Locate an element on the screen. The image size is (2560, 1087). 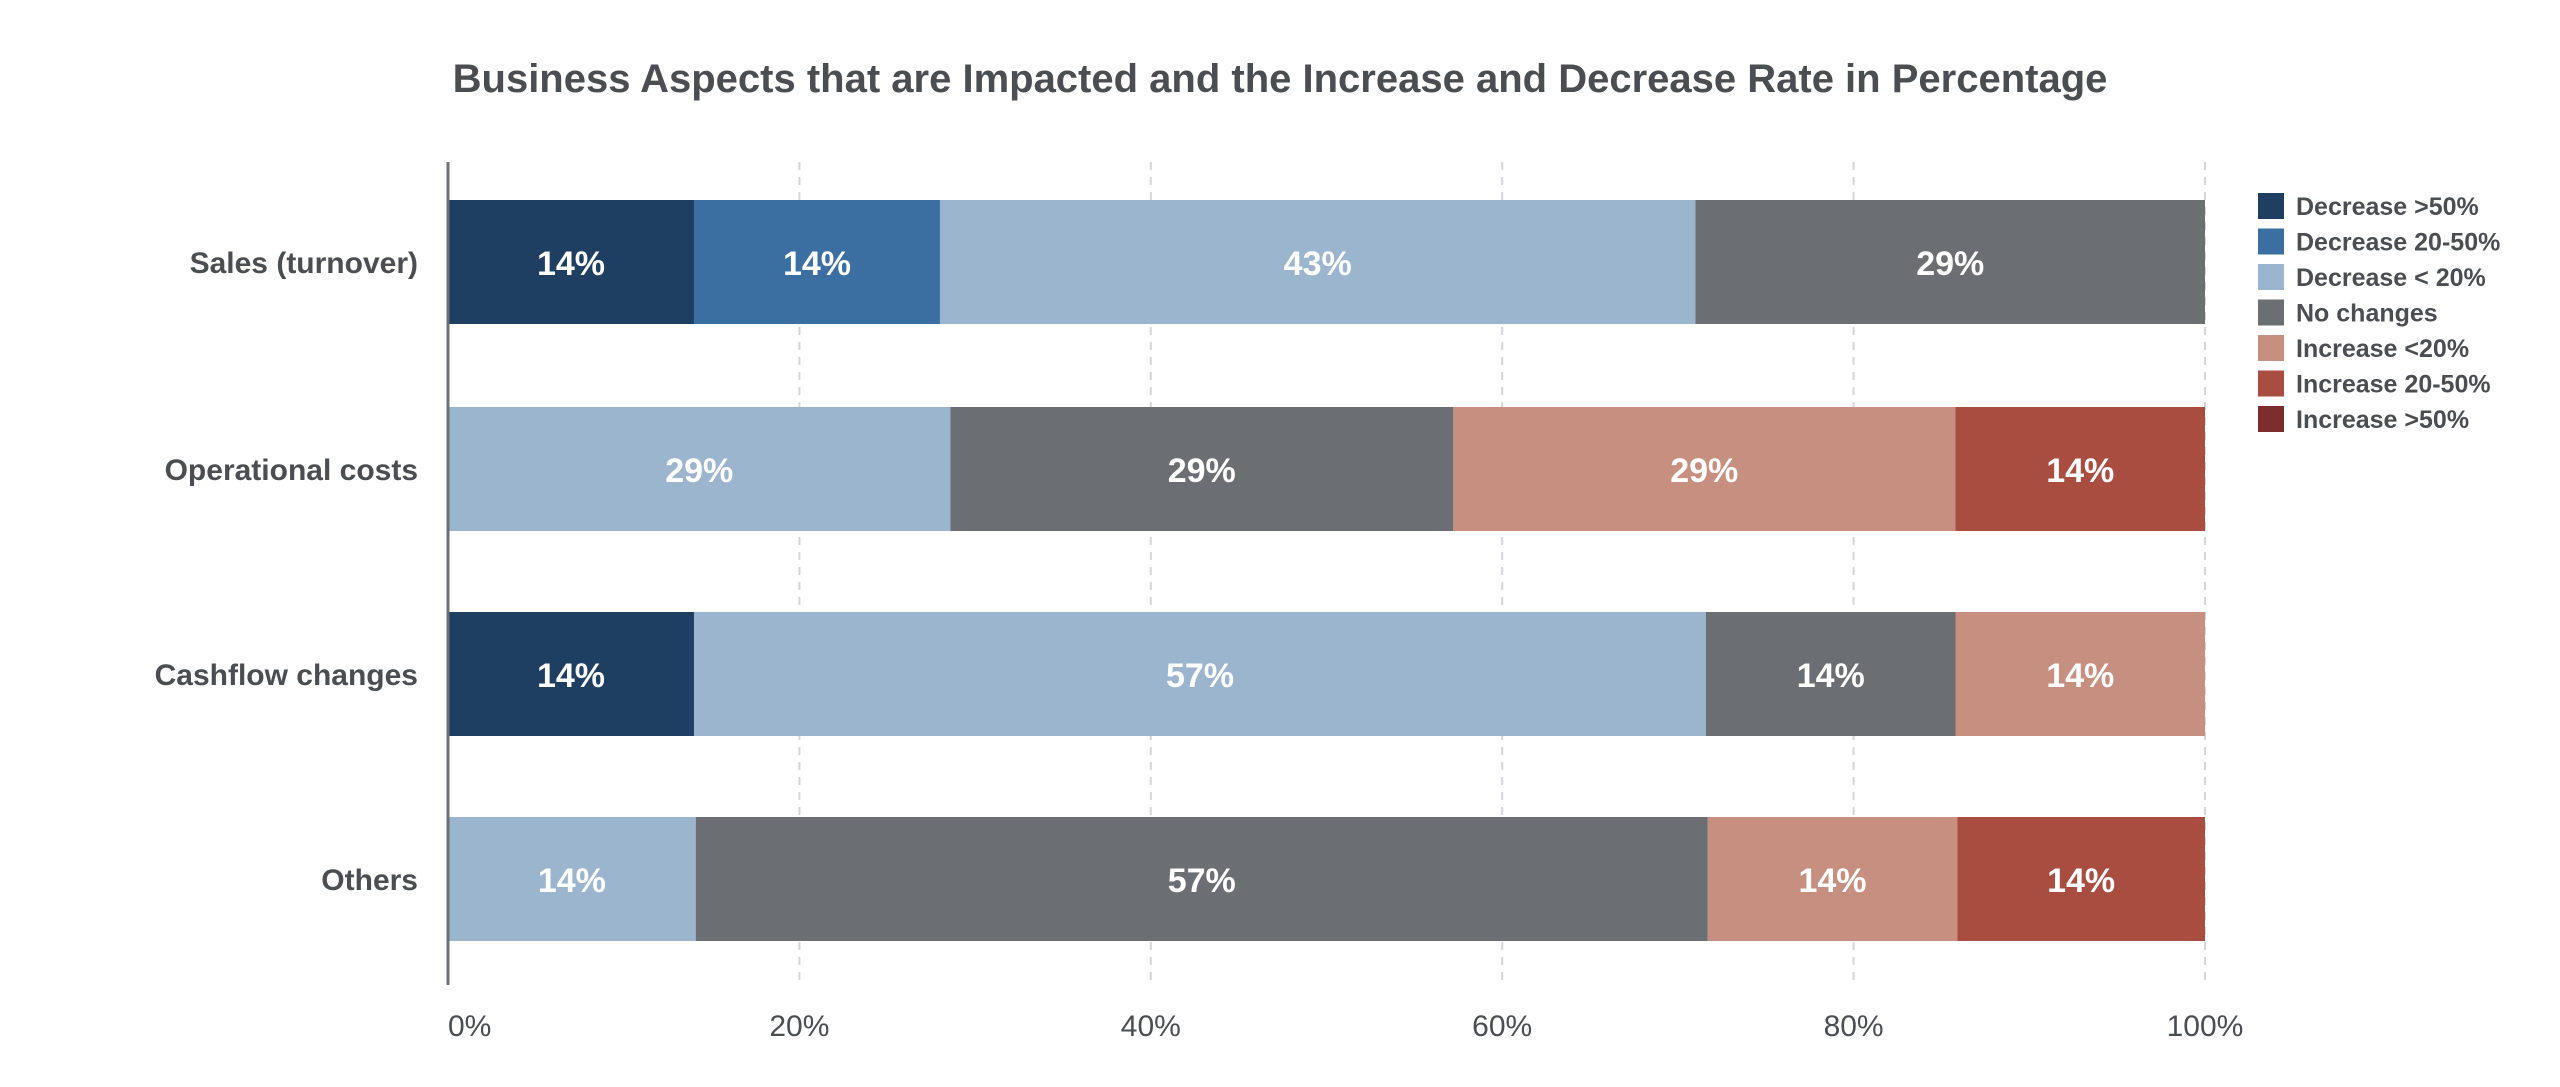
bar-segment-sales-turnover-no-changes is located at coordinates (1950, 262).